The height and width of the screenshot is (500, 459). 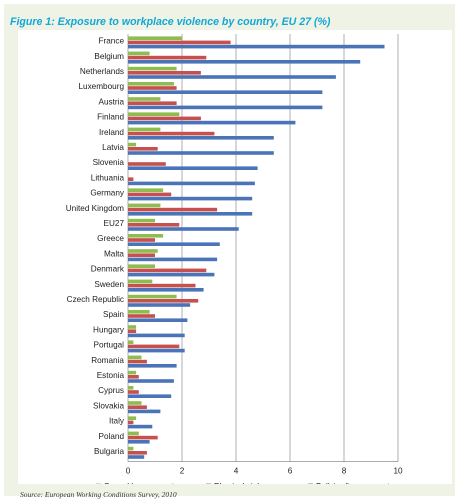 What do you see at coordinates (167, 270) in the screenshot?
I see `bar-denmark-physical-violence` at bounding box center [167, 270].